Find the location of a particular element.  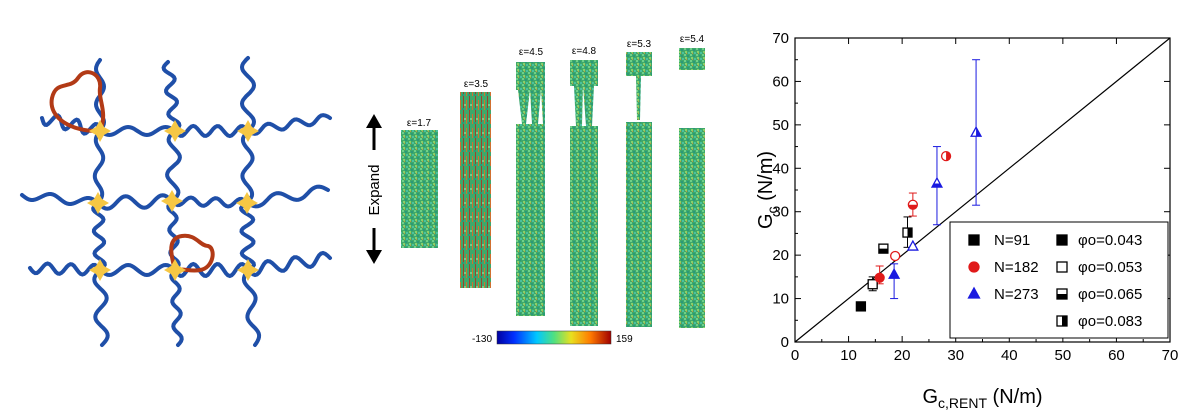

x-tick-label: 10 is located at coordinates (848, 355).